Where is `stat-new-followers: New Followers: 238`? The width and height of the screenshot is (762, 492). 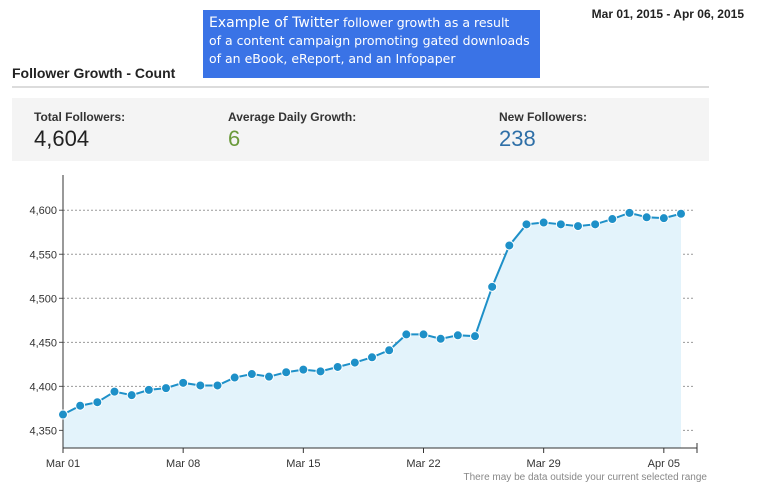
stat-new-followers: New Followers: 238 is located at coordinates (543, 131).